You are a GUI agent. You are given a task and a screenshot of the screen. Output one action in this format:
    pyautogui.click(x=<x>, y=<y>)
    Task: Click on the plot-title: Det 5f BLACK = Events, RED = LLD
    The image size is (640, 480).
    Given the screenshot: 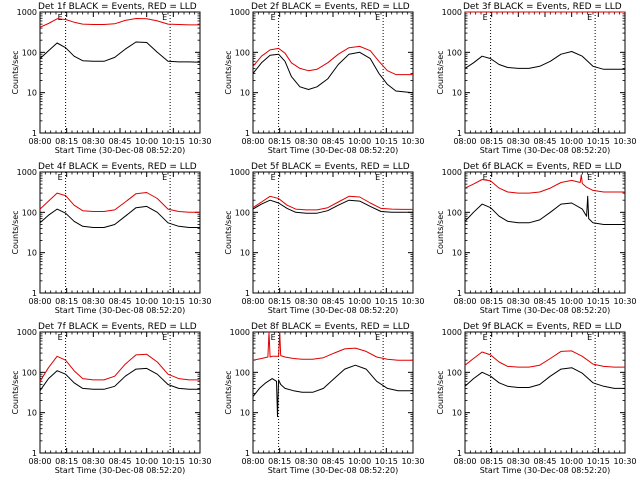 What is the action you would take?
    pyautogui.click(x=330, y=167)
    